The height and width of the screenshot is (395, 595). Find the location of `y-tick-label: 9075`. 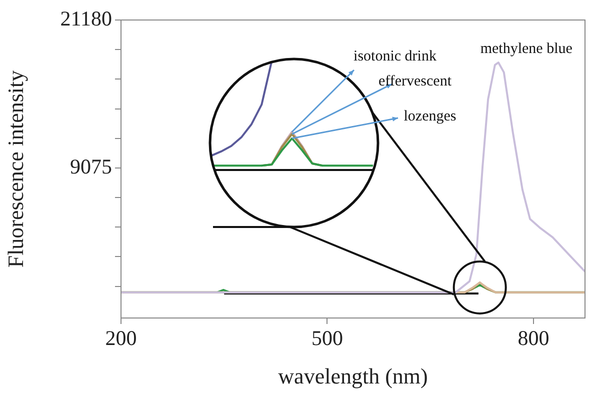

y-tick-label: 9075 is located at coordinates (91, 166).